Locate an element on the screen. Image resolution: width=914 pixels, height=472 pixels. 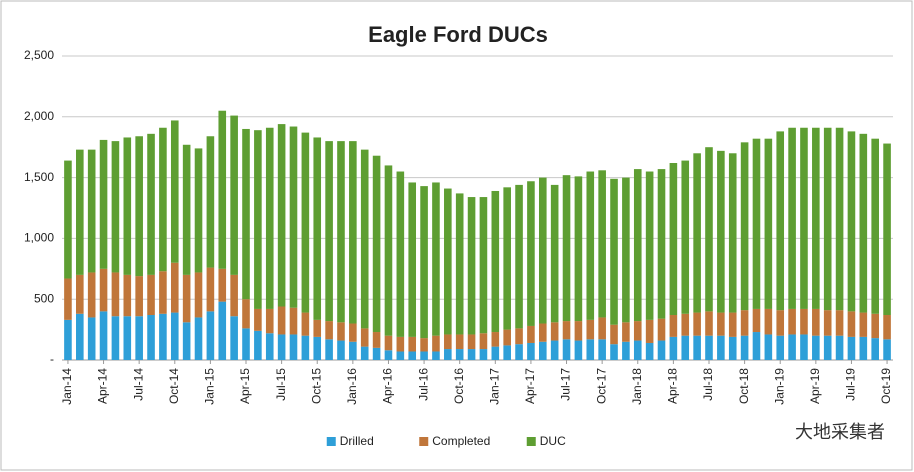
y-tick-label: 1,000 is located at coordinates (39, 238).